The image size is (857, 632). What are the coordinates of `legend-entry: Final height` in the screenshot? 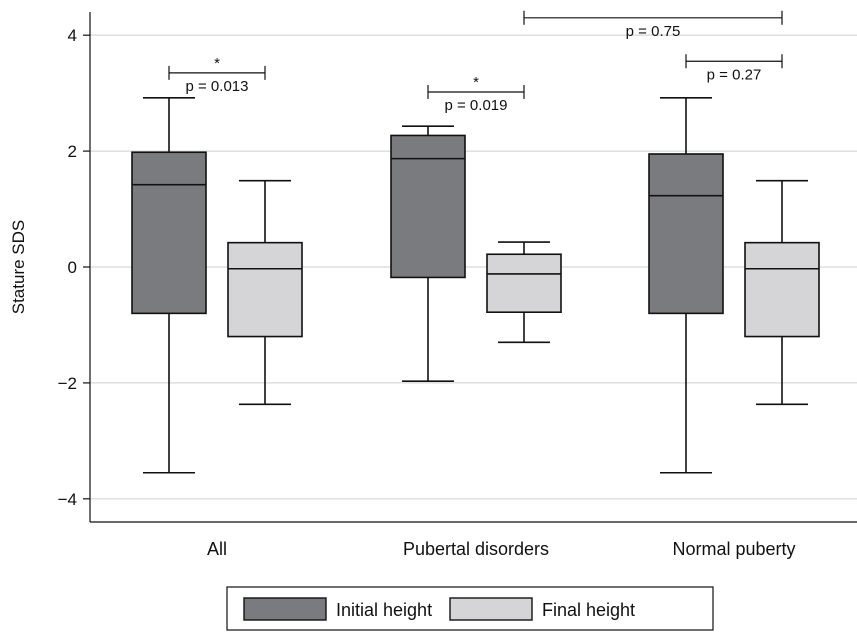 It's located at (542, 609).